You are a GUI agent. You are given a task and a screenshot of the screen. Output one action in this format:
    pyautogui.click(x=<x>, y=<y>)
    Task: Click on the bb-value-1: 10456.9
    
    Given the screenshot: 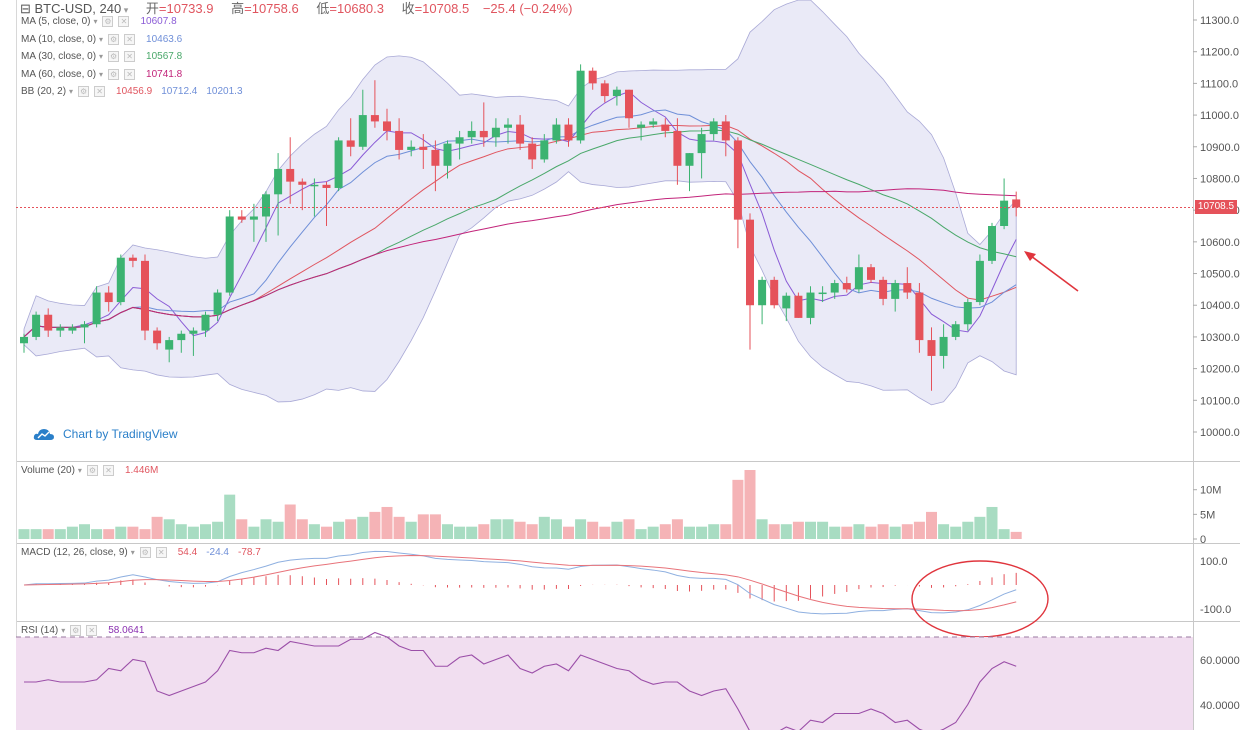 What is the action you would take?
    pyautogui.click(x=134, y=91)
    